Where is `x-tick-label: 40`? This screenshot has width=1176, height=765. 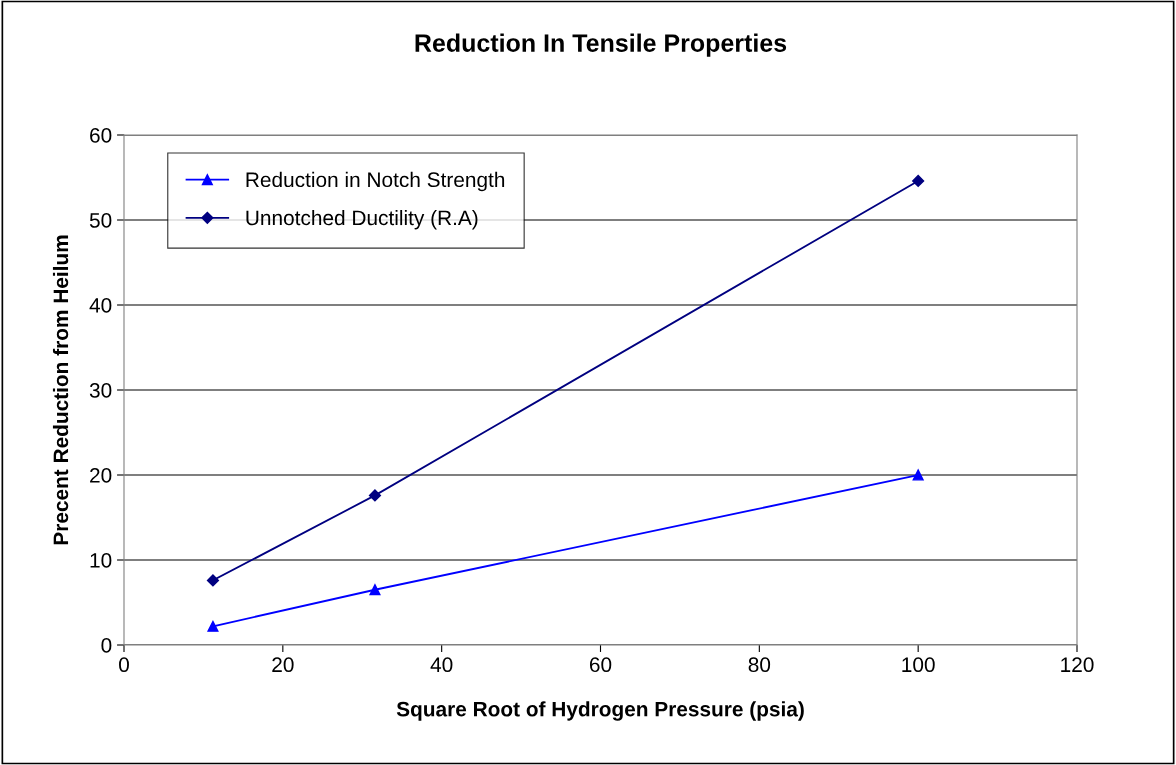 x-tick-label: 40 is located at coordinates (441, 665).